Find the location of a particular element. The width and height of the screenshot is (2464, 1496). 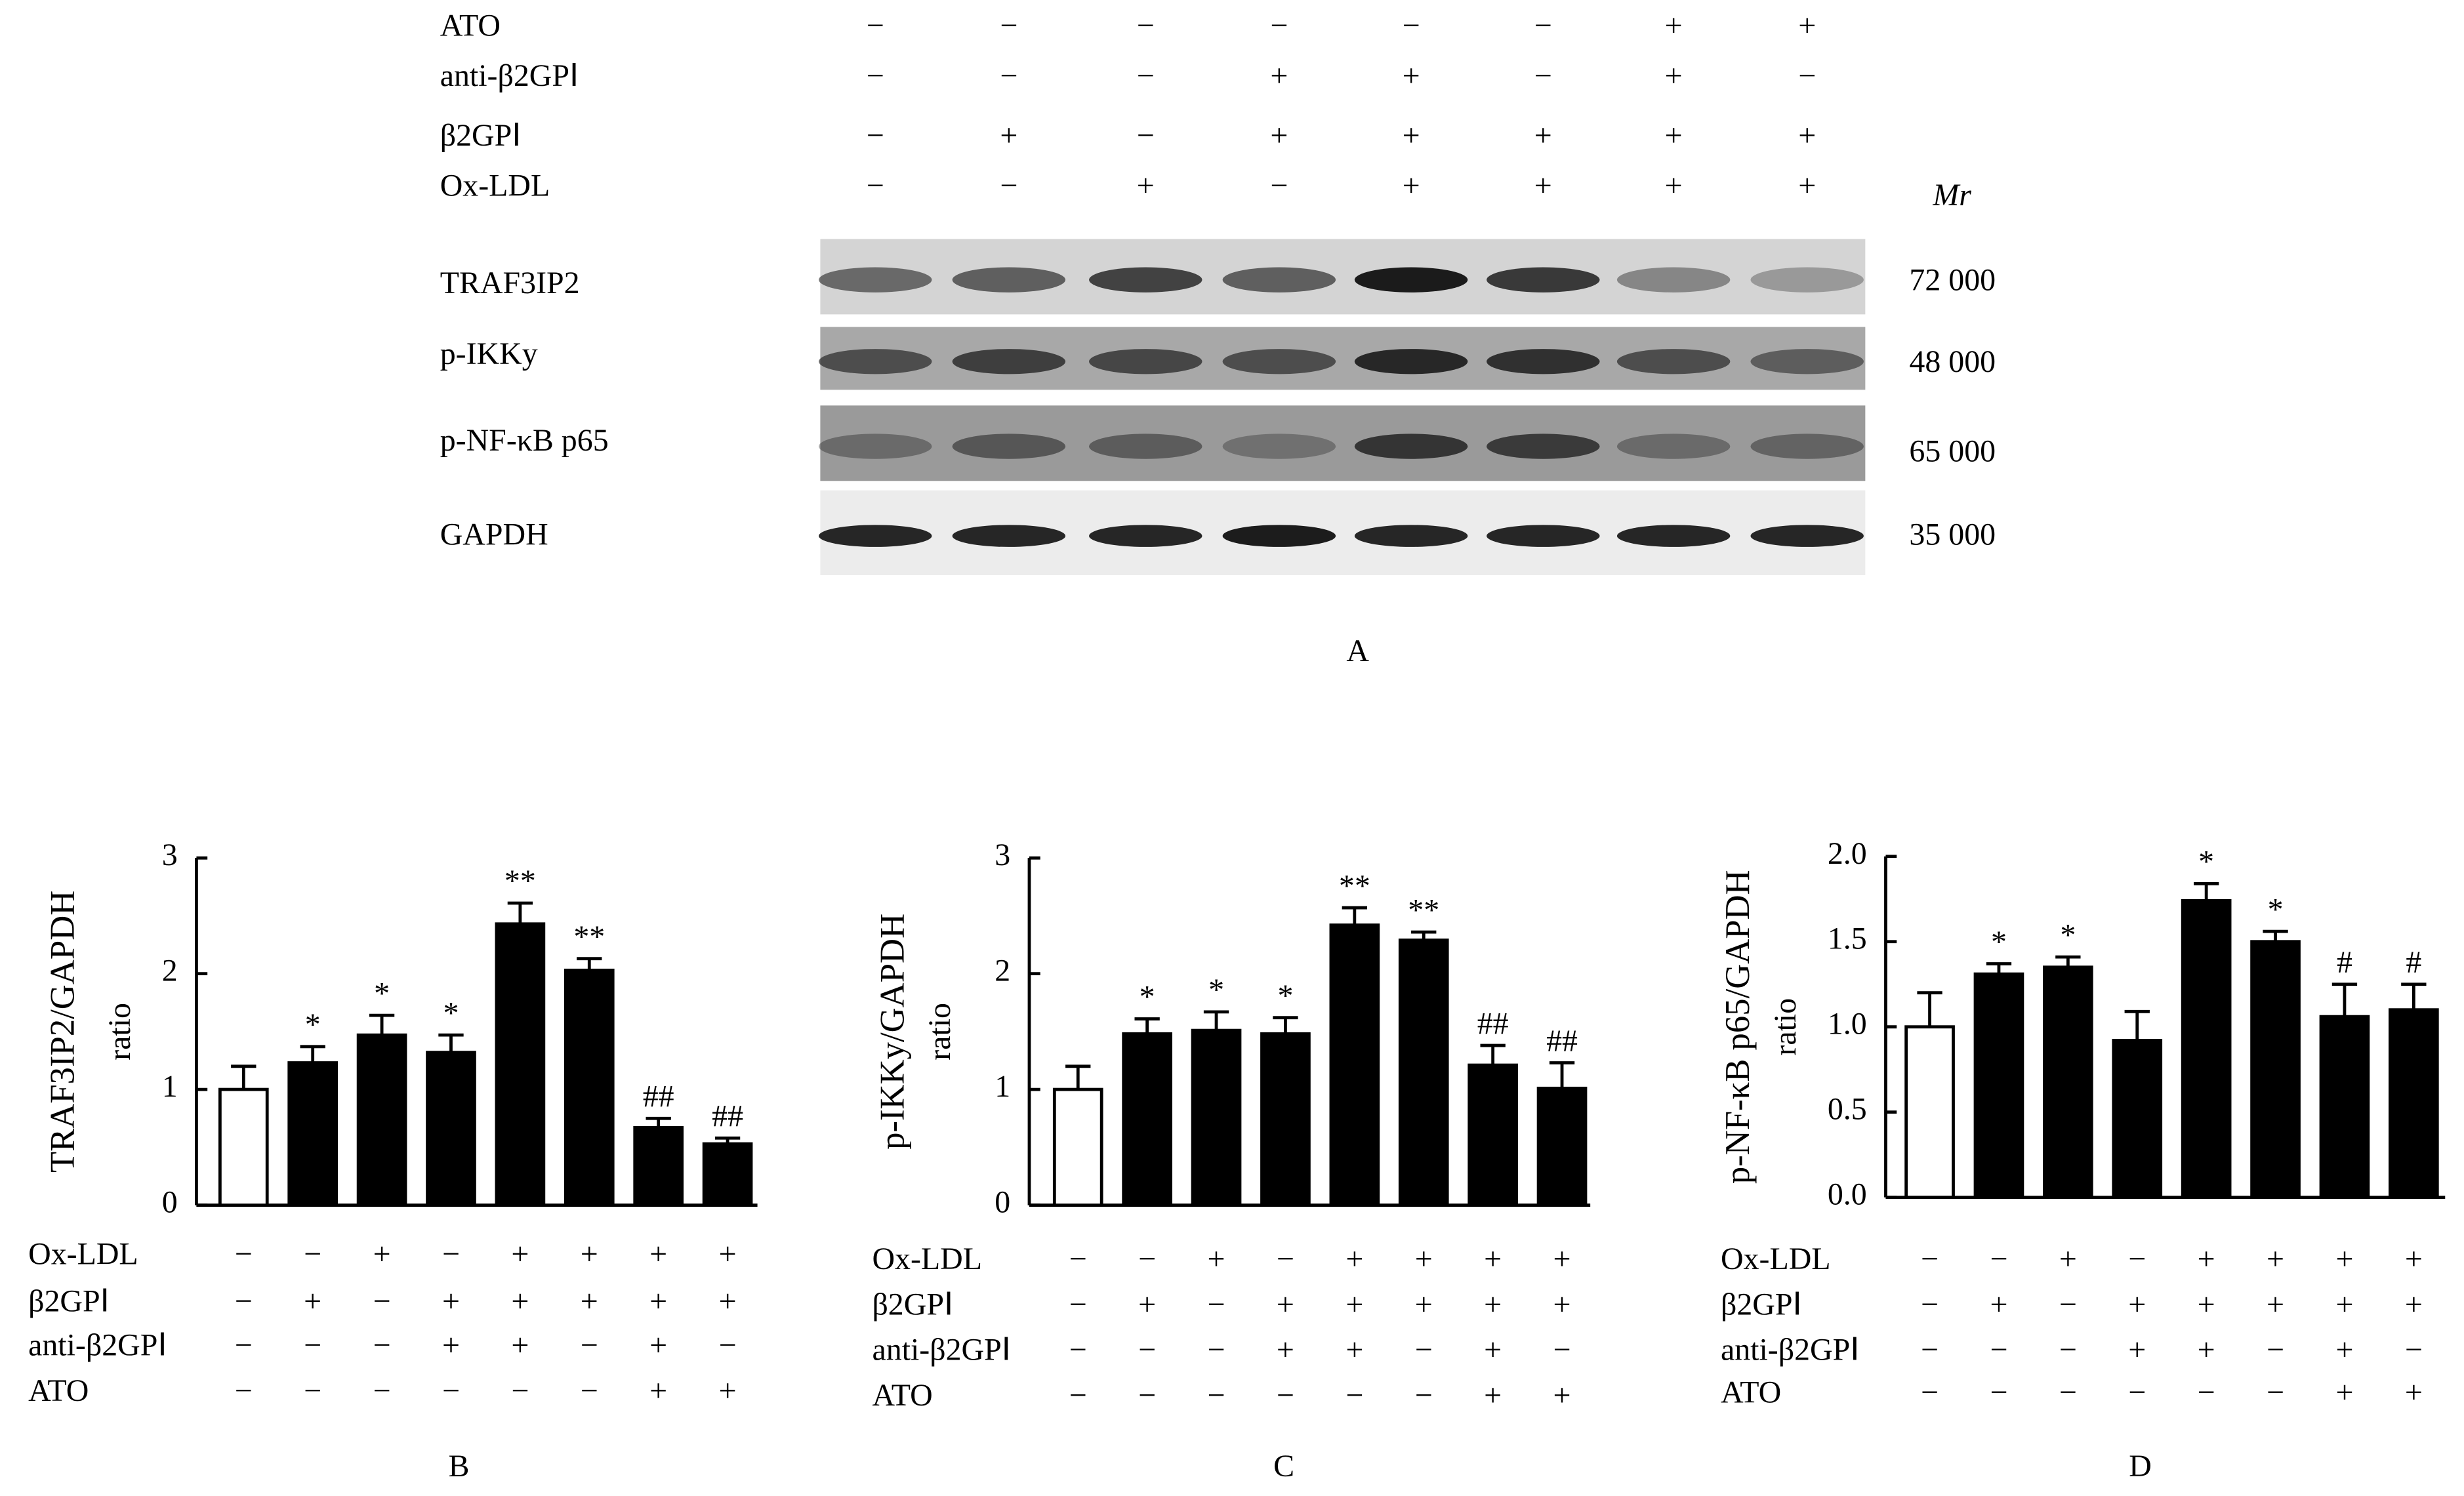

condition-label: anti-β2GPⅠ is located at coordinates (941, 1350).